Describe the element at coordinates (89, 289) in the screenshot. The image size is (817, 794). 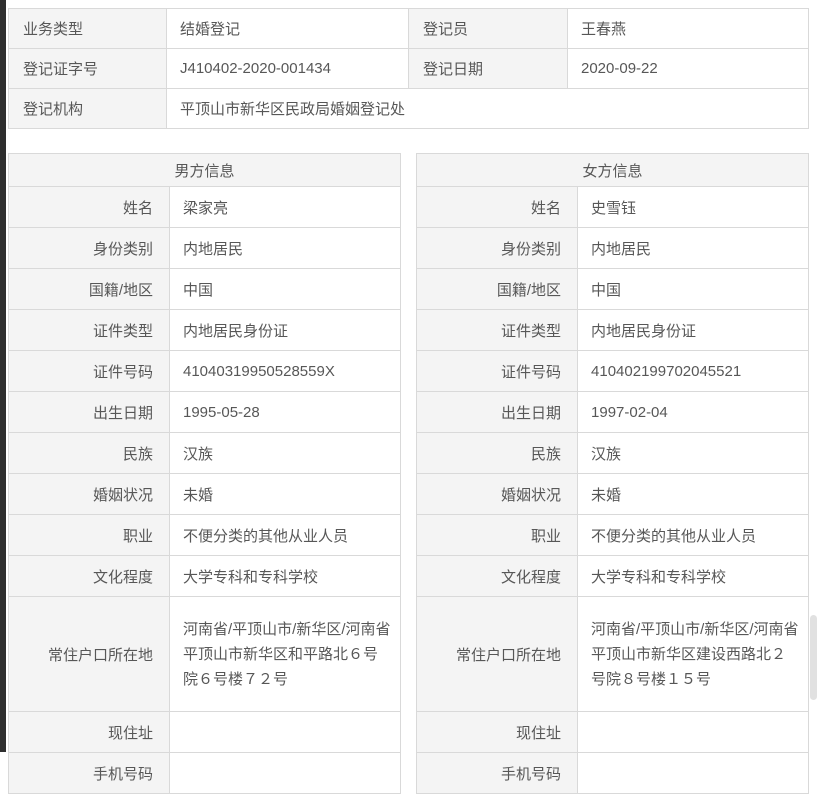
I see `male-nationality-label: 国籍/地区` at that location.